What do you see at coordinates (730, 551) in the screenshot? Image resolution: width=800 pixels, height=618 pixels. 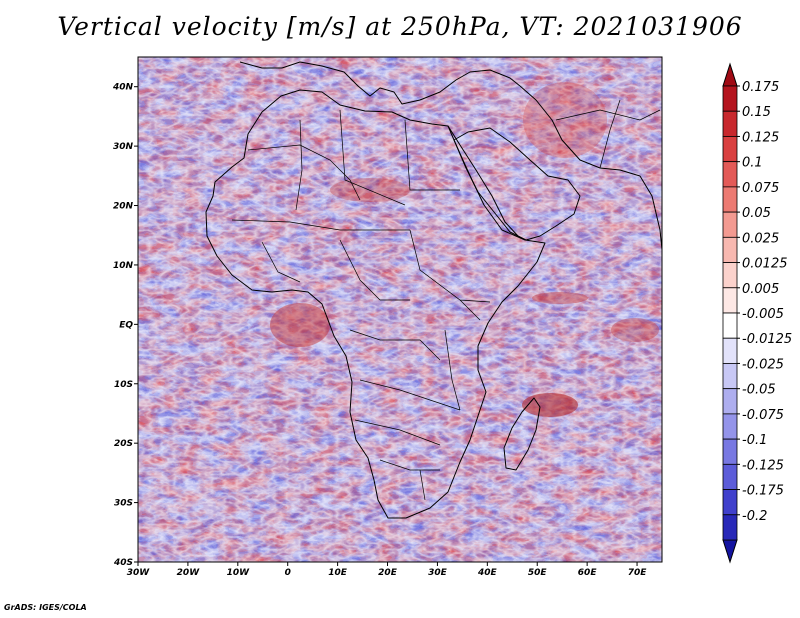 I see `colorbar-bottom-arrow` at bounding box center [730, 551].